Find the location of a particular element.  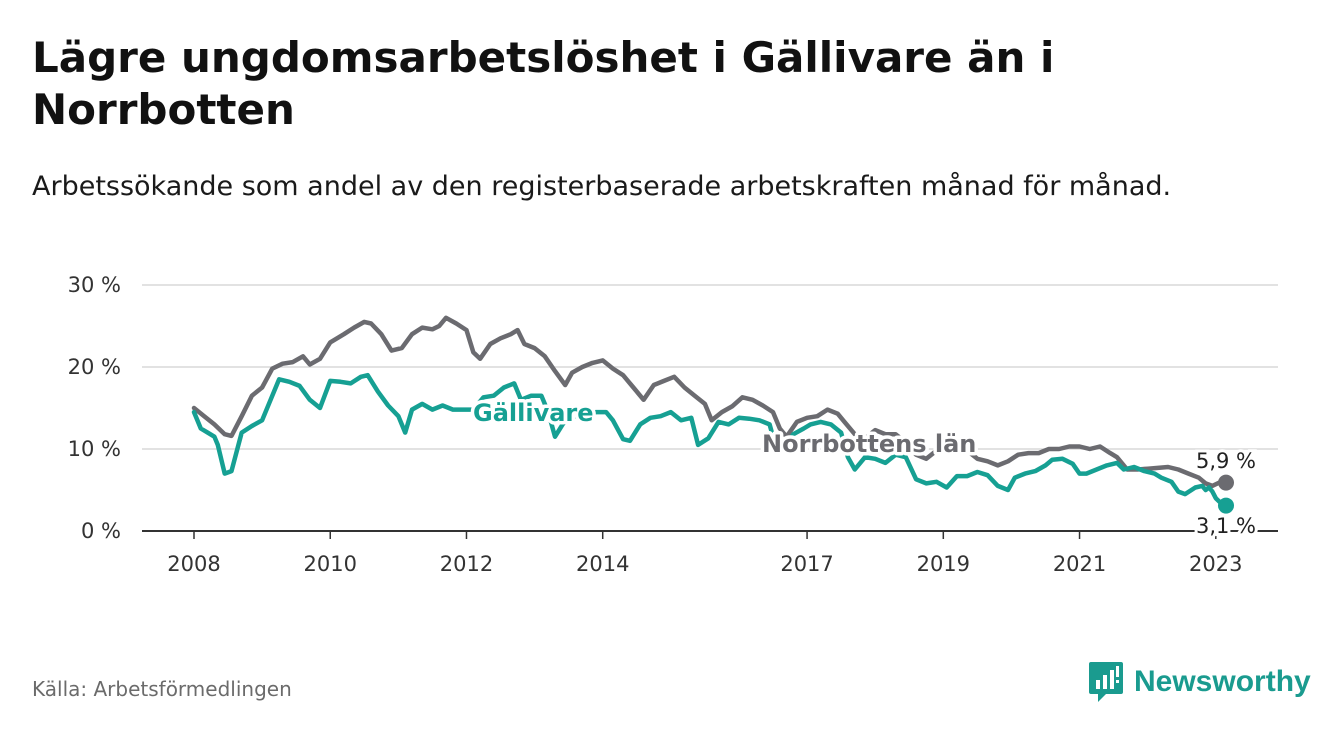

brand-logo: Newsworthy is located at coordinates (1199, 682).